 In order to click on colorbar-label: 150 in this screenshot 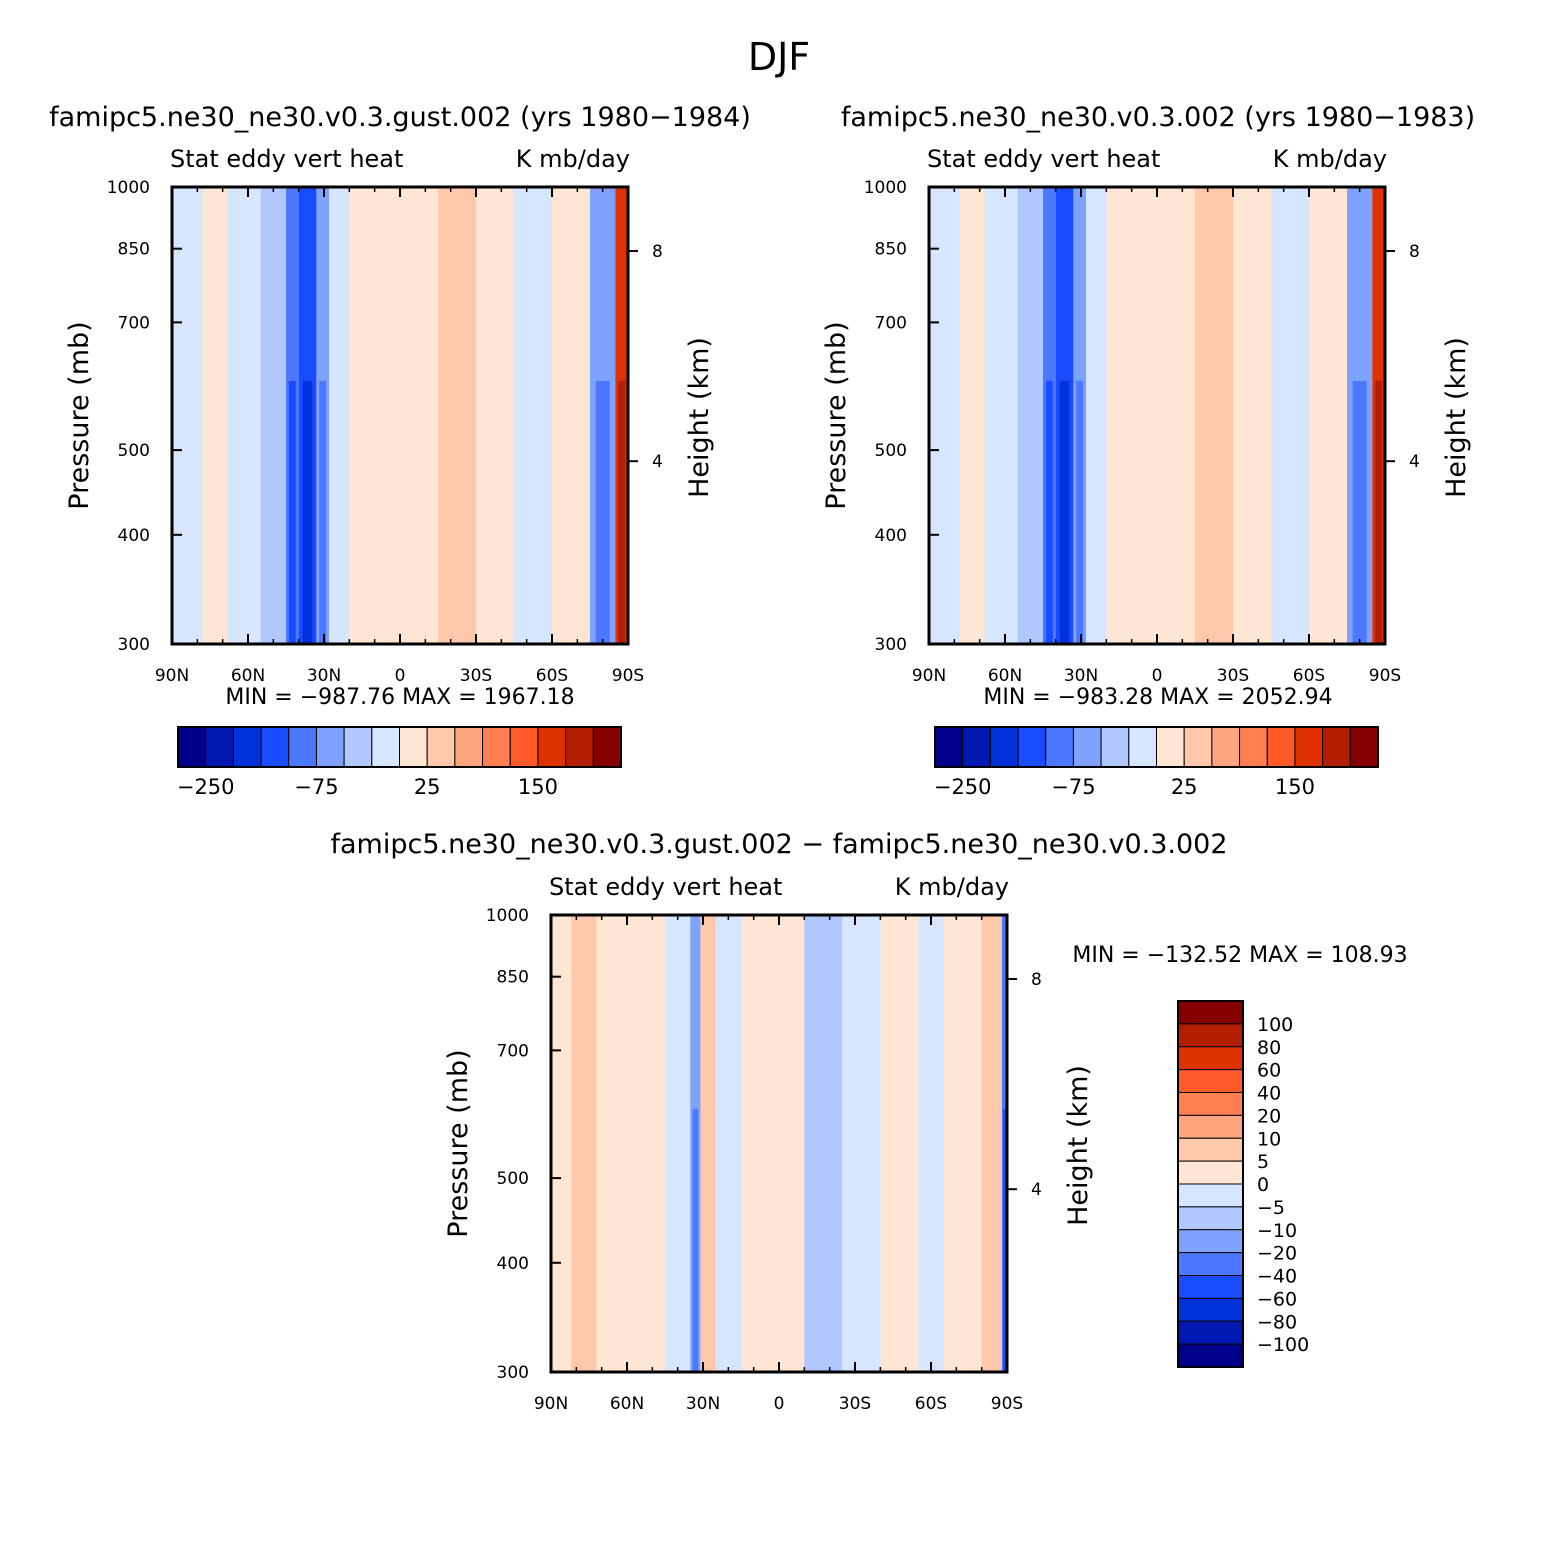, I will do `click(538, 787)`.